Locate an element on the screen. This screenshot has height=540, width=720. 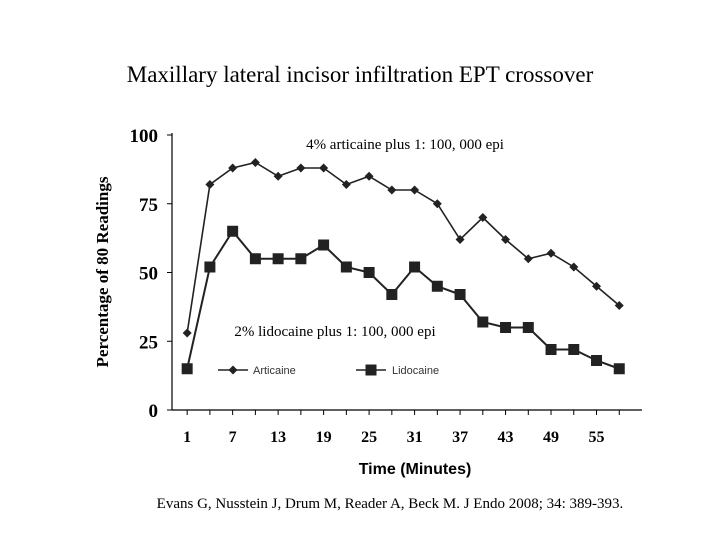
y-tick-label: 100 is located at coordinates (144, 136).